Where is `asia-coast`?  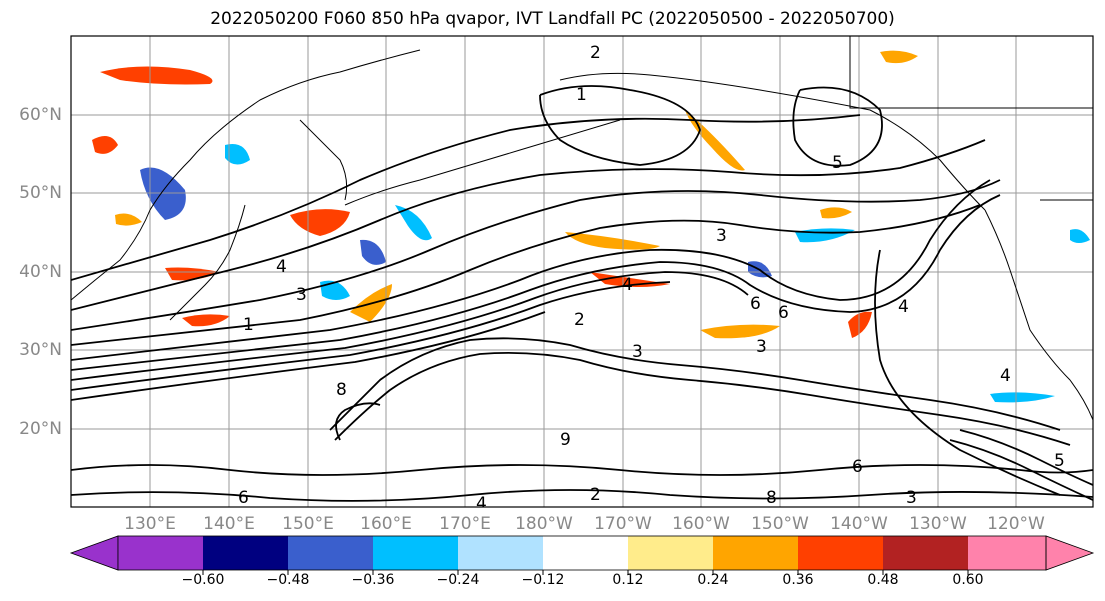 asia-coast is located at coordinates (246, 175).